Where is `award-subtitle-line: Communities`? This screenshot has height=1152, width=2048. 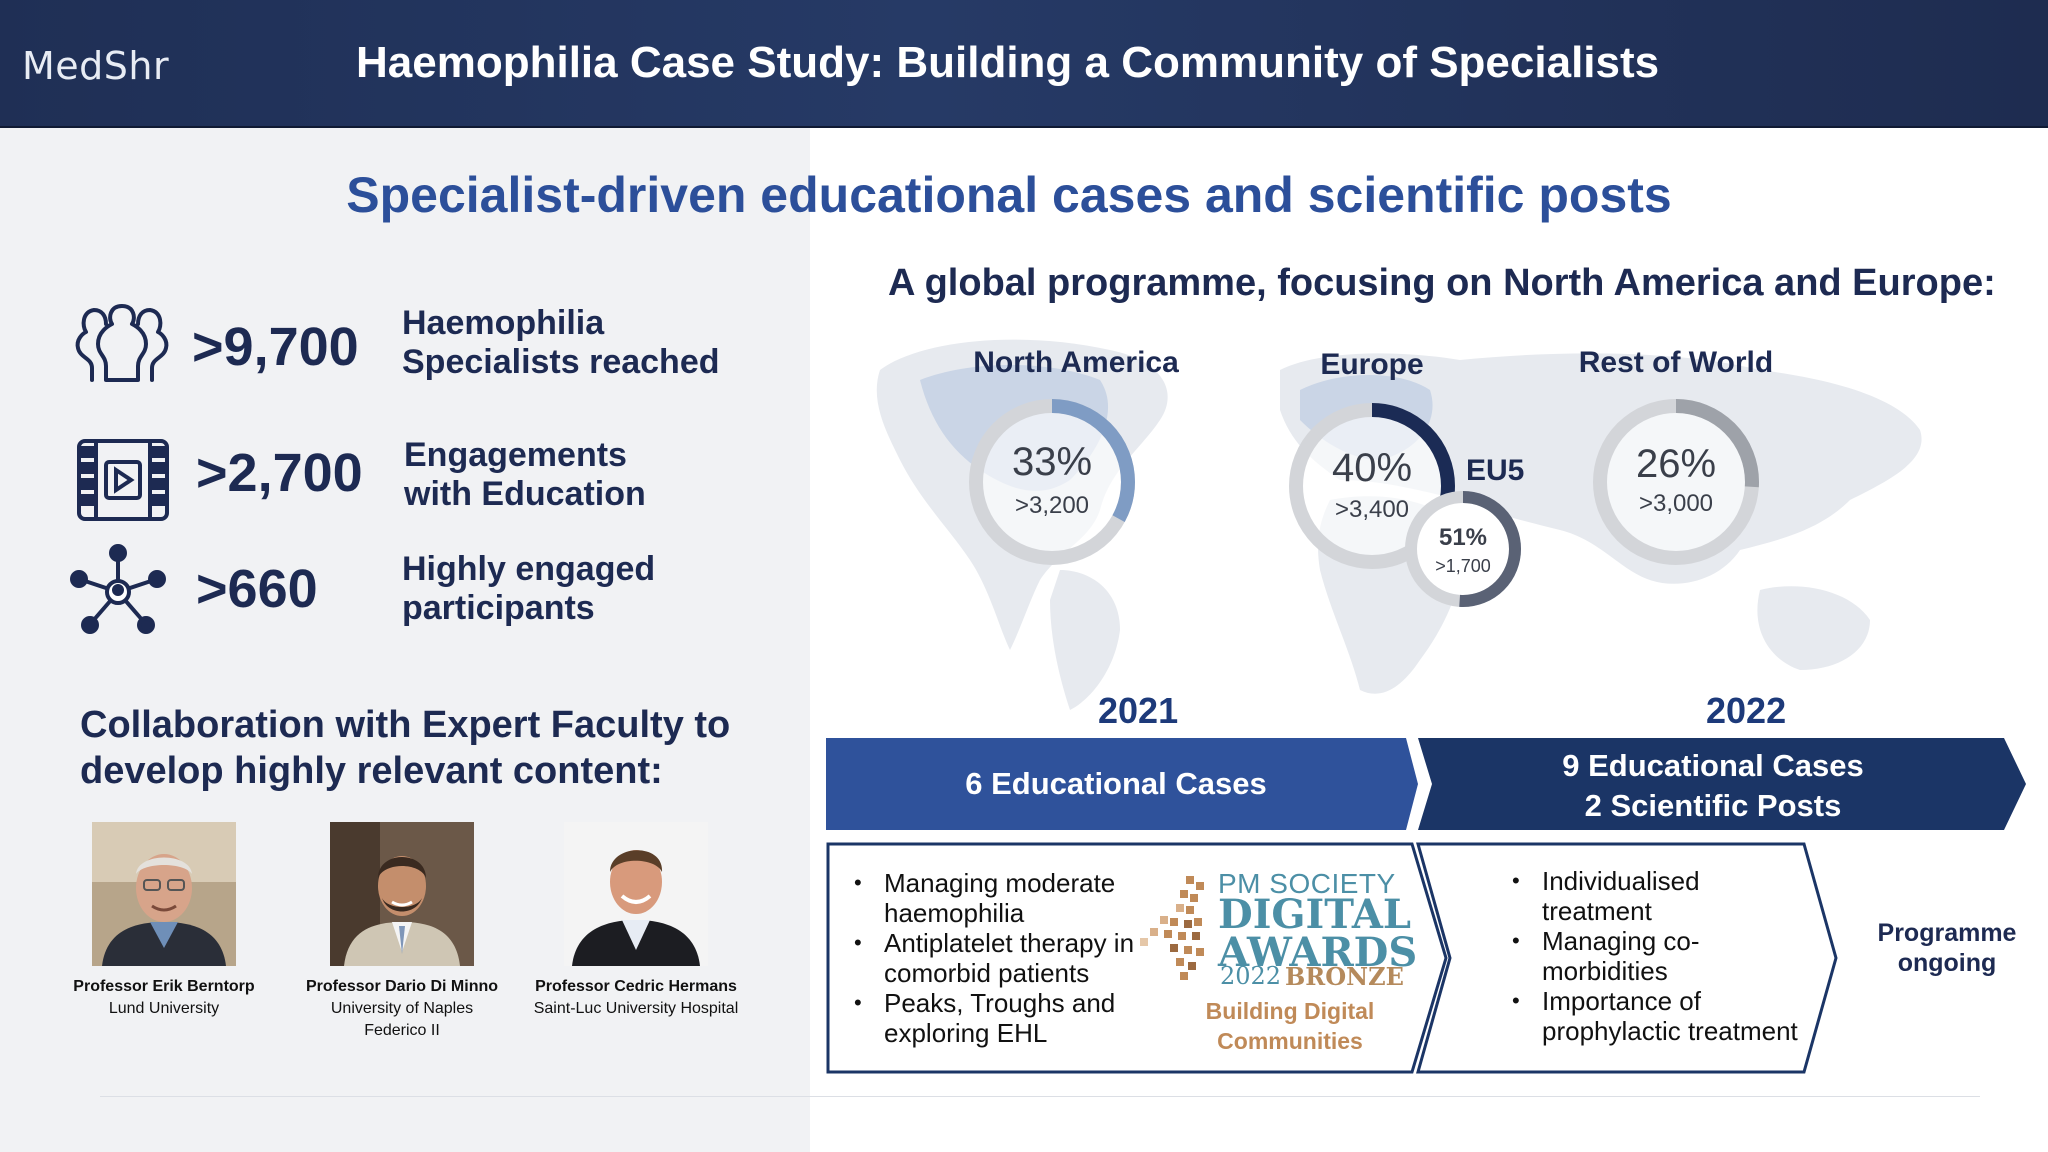
award-subtitle-line: Communities is located at coordinates (1290, 1041).